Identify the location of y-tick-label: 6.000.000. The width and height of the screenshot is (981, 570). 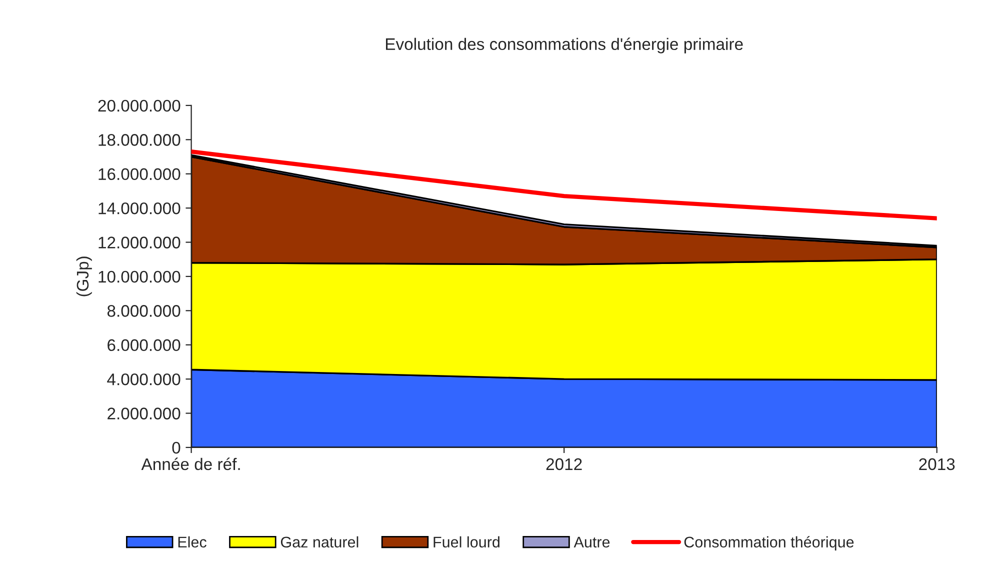
(144, 345).